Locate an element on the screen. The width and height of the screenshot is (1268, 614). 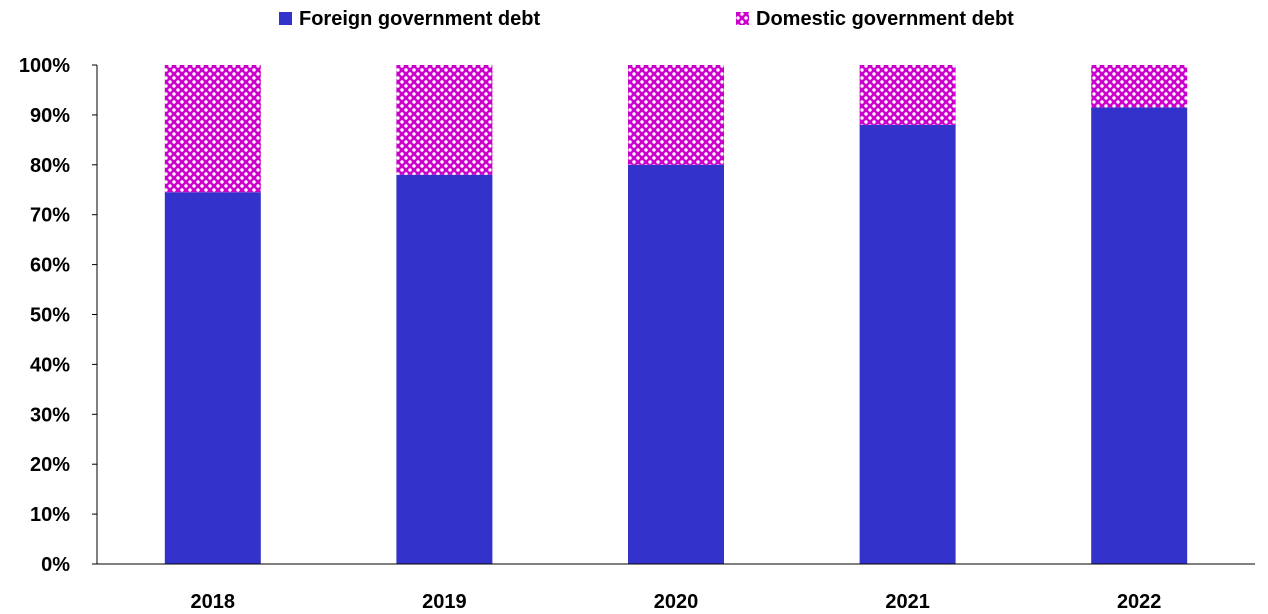
y-tick-label: 60% is located at coordinates (50, 266).